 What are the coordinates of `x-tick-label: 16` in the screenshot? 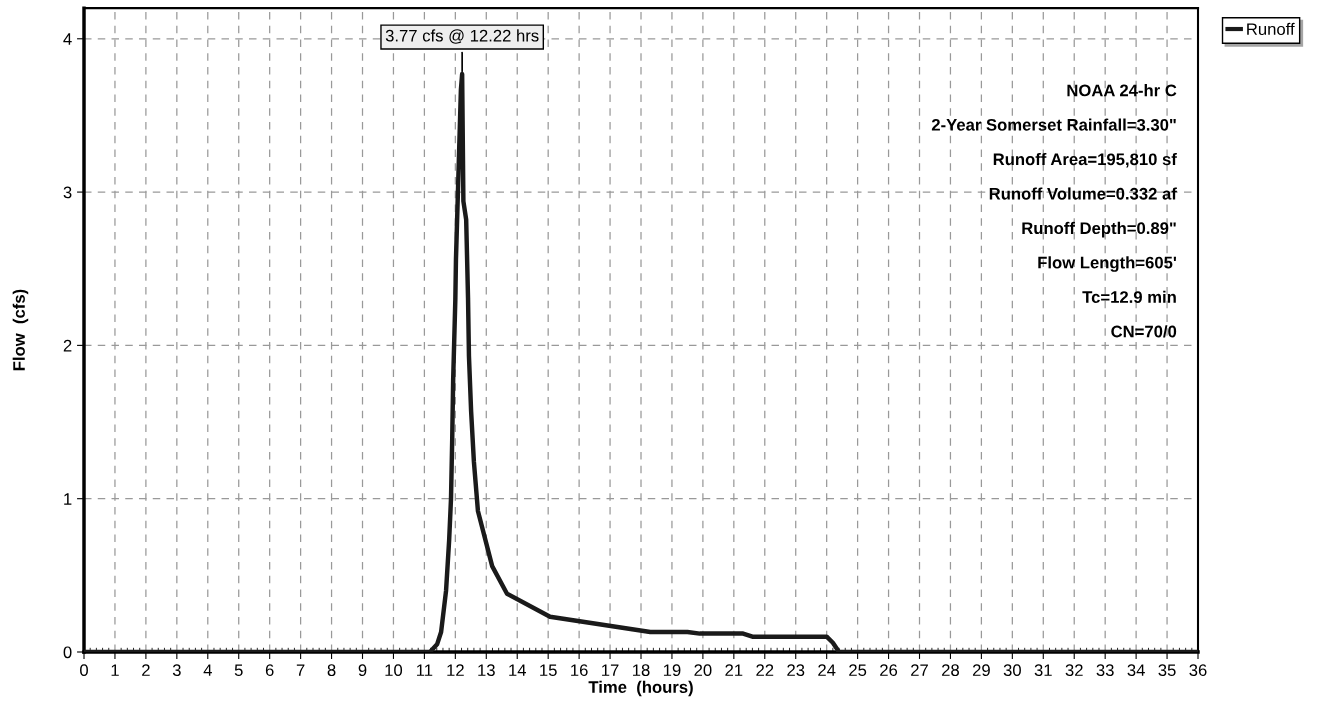 It's located at (579, 670).